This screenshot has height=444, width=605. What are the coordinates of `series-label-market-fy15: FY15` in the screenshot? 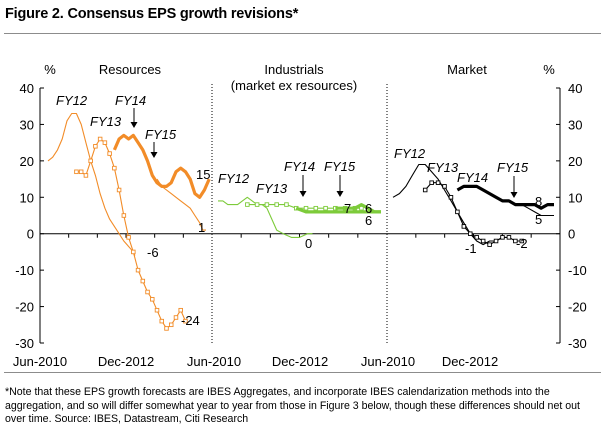 It's located at (513, 167).